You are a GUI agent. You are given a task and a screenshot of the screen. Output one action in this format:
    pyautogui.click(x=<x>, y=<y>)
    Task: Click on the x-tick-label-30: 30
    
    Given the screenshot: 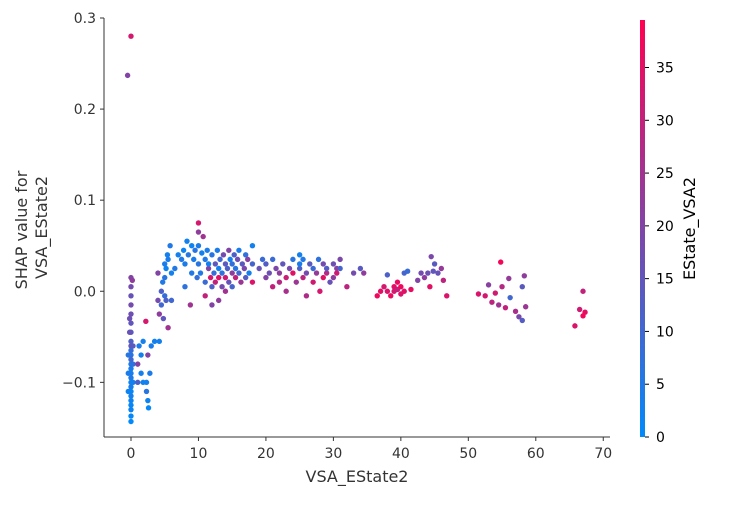 What is the action you would take?
    pyautogui.click(x=333, y=454)
    